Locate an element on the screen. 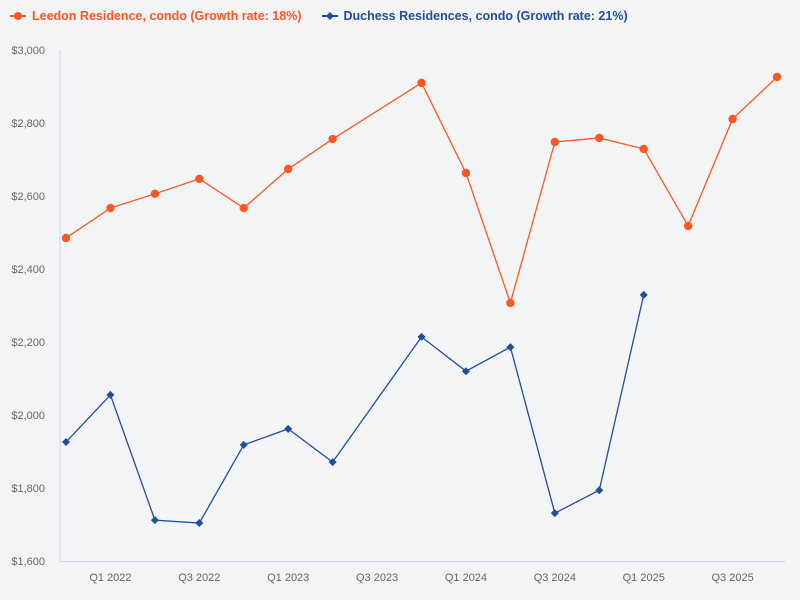 The width and height of the screenshot is (800, 600). y-tick-label: $2,600 is located at coordinates (28, 197).